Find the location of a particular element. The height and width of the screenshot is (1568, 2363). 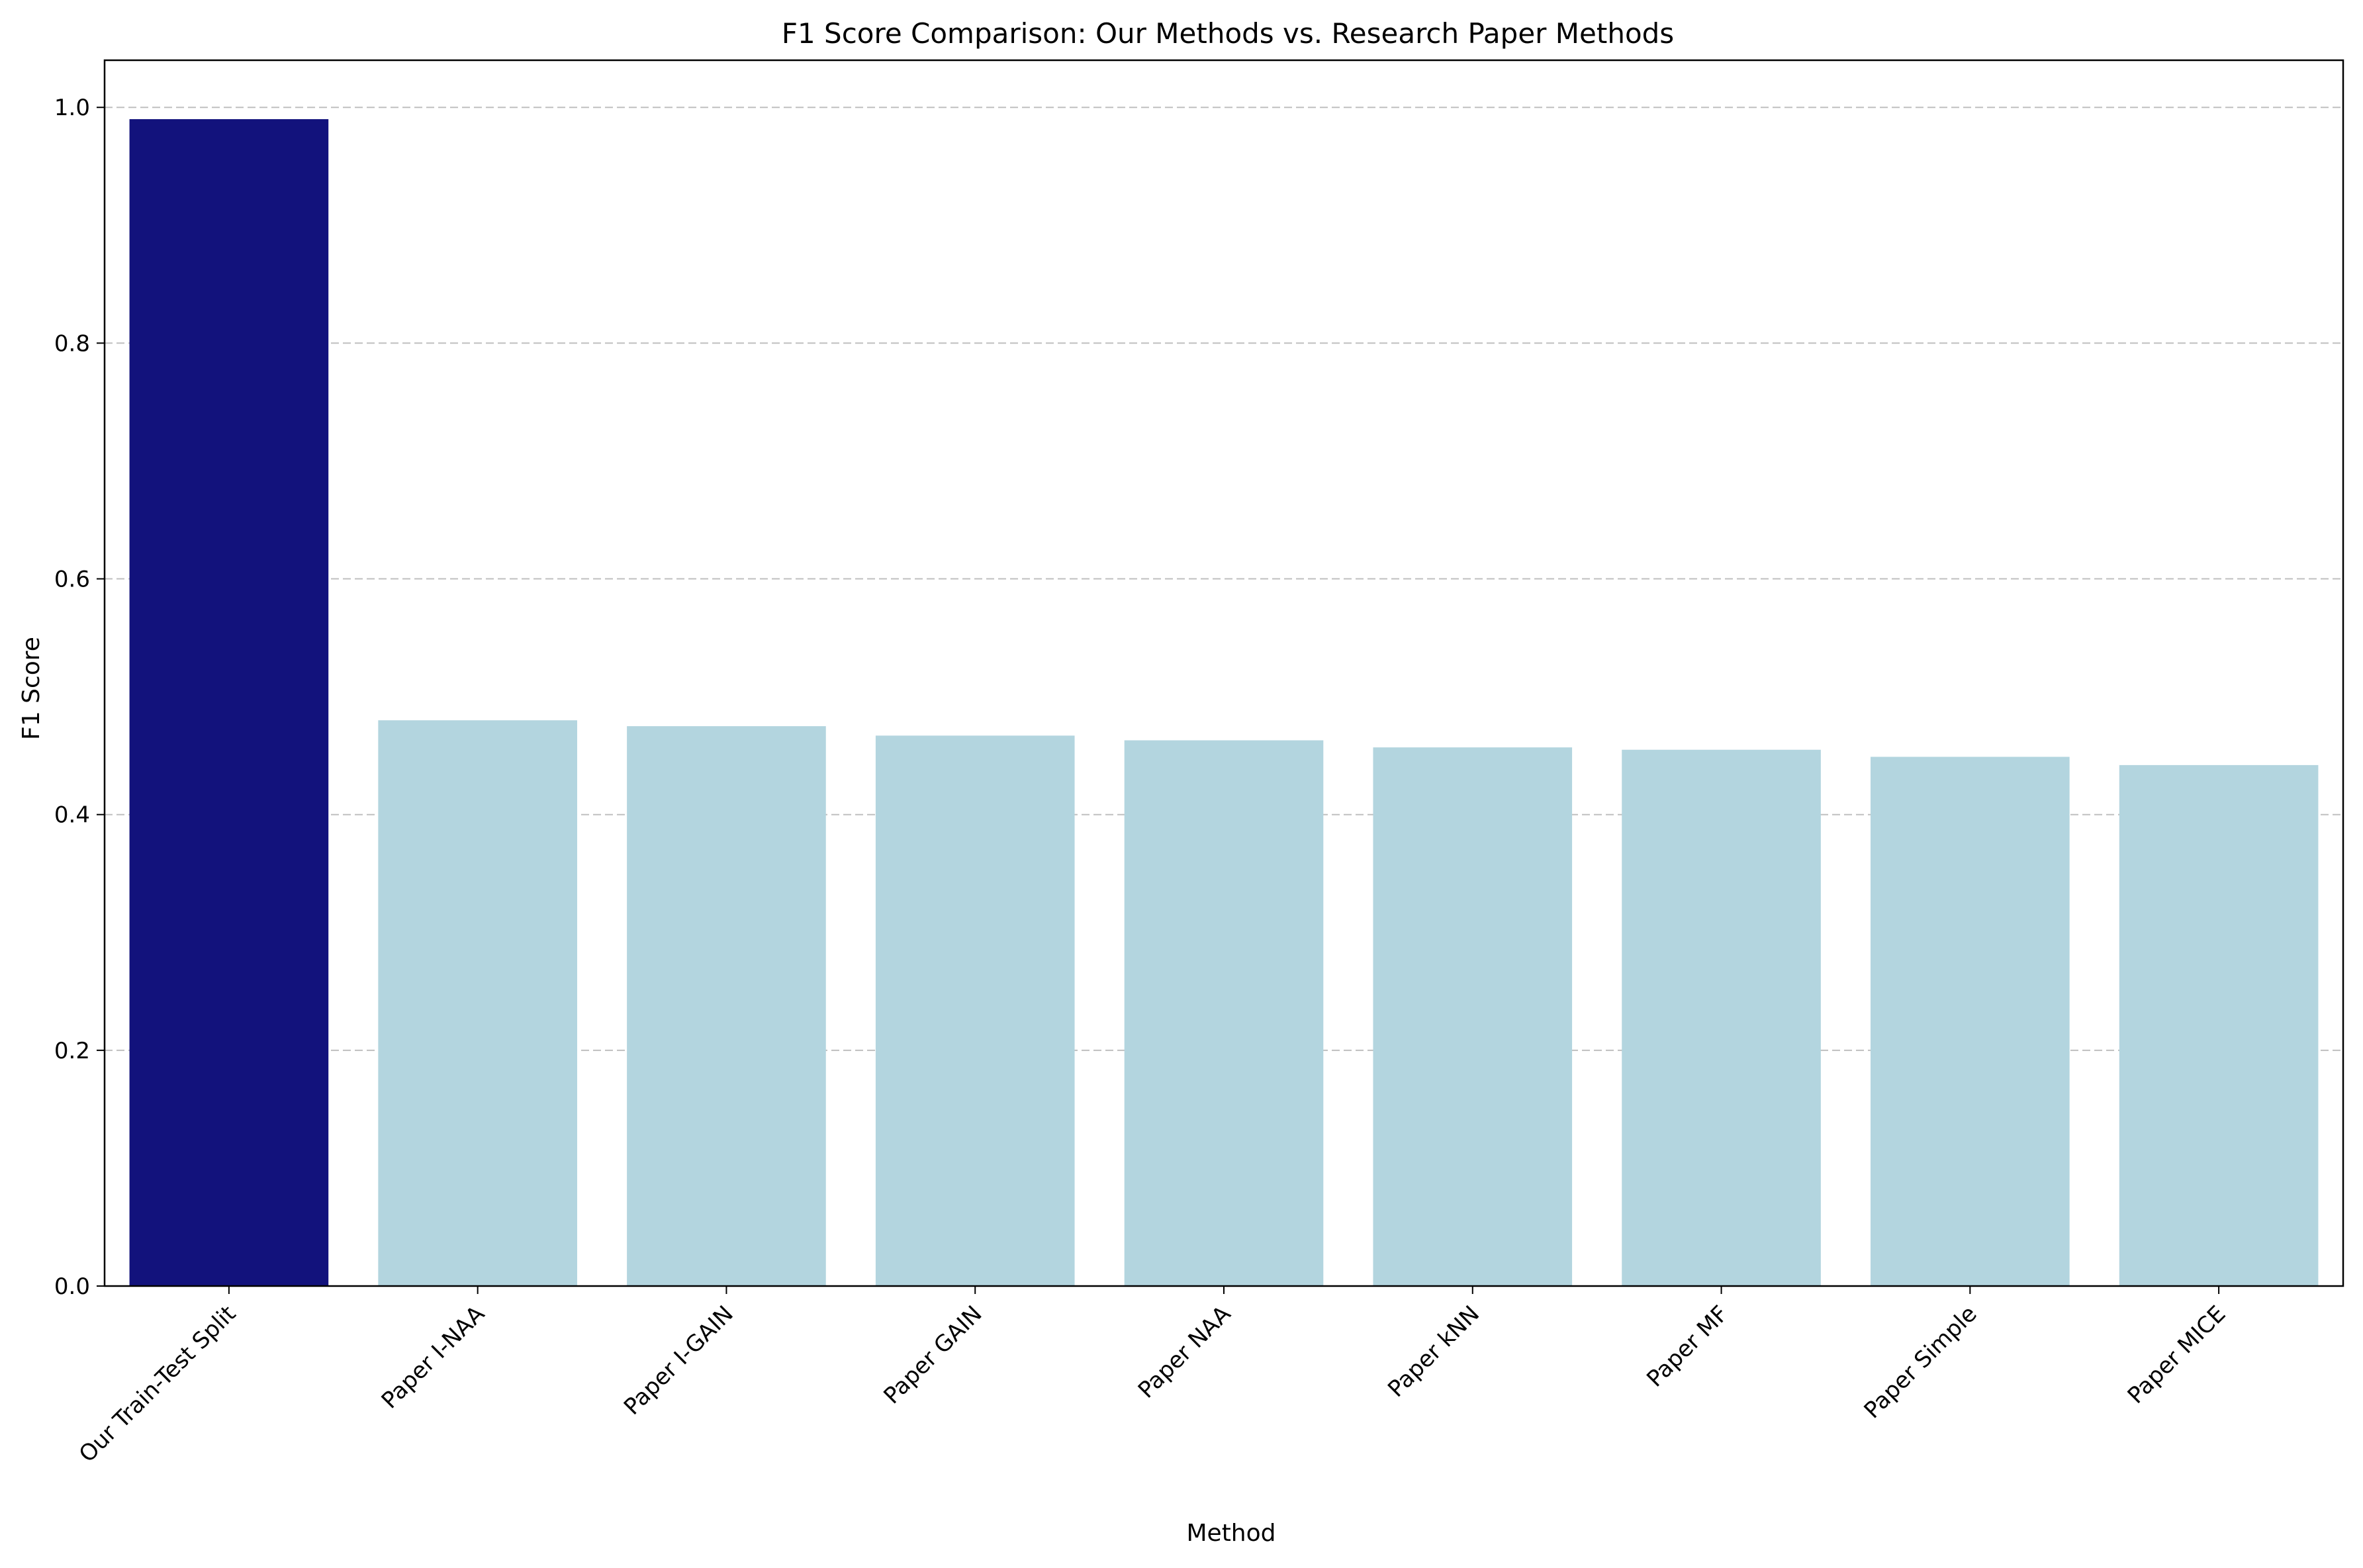

bar-paper-naa is located at coordinates (1224, 1013).